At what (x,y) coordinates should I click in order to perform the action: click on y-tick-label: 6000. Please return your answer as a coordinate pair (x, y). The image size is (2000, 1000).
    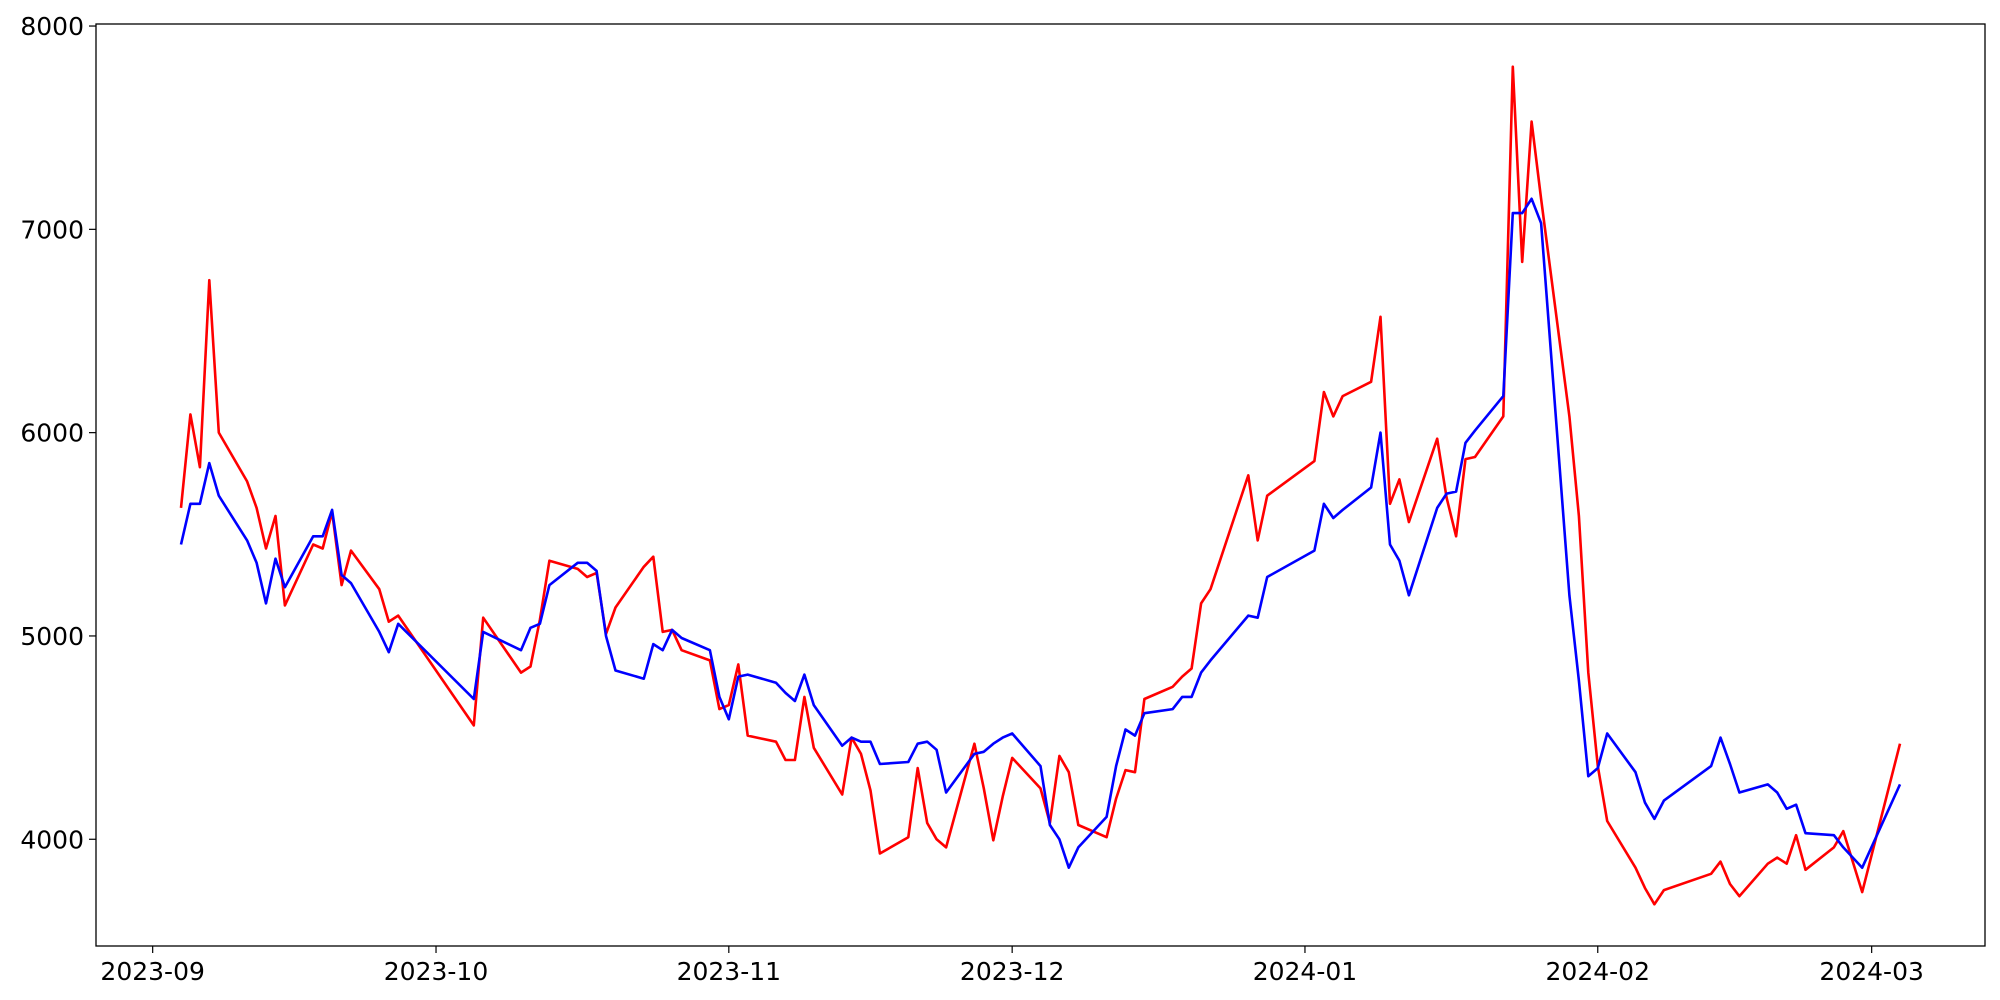
    Looking at the image, I should click on (52, 433).